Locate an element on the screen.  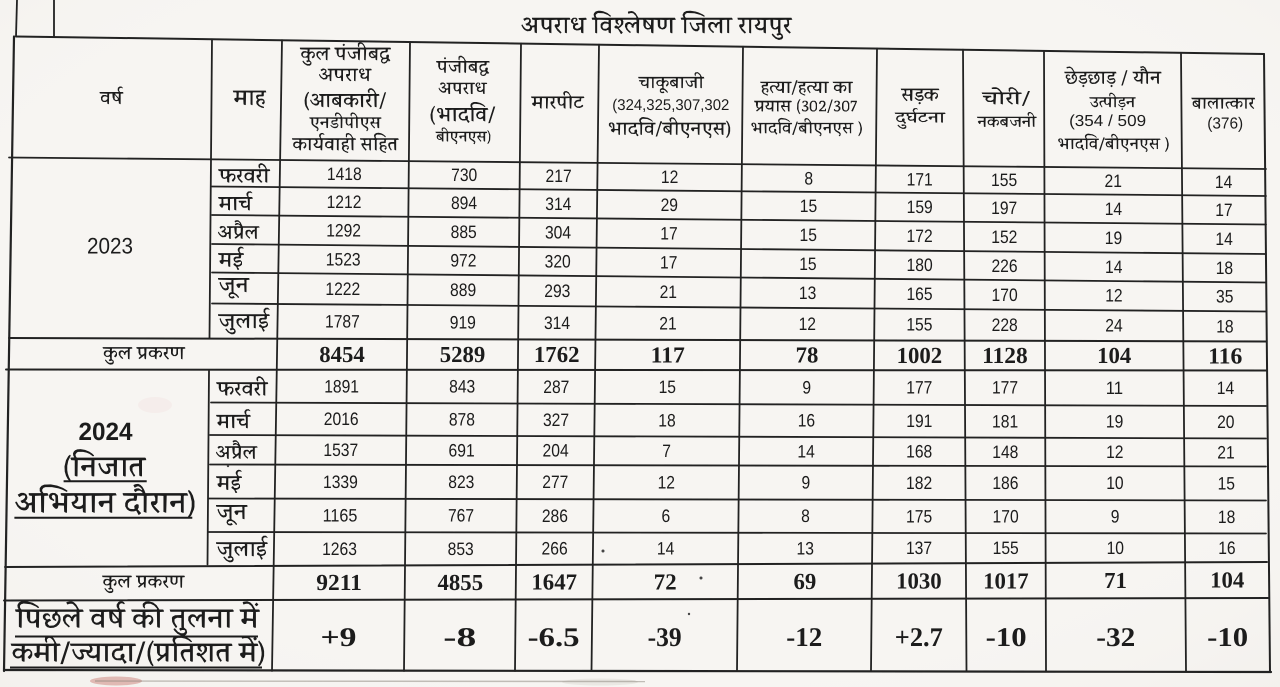
svg-text: 1030 is located at coordinates (919, 581).